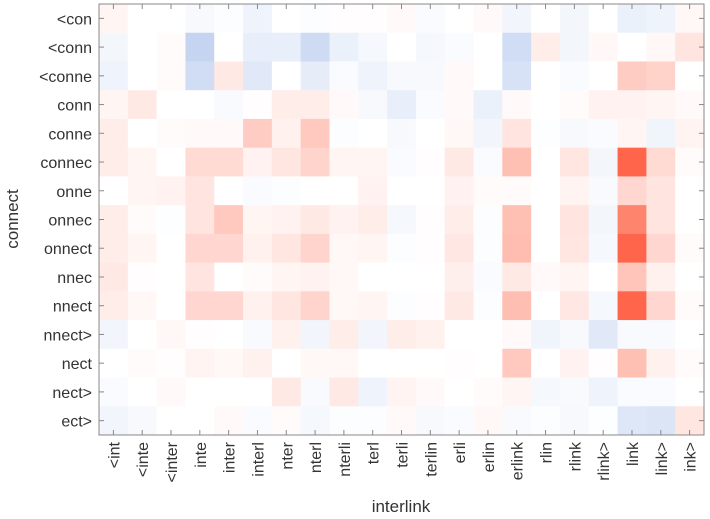 This screenshot has height=519, width=710. I want to click on x-tick-label: nterl, so click(316, 457).